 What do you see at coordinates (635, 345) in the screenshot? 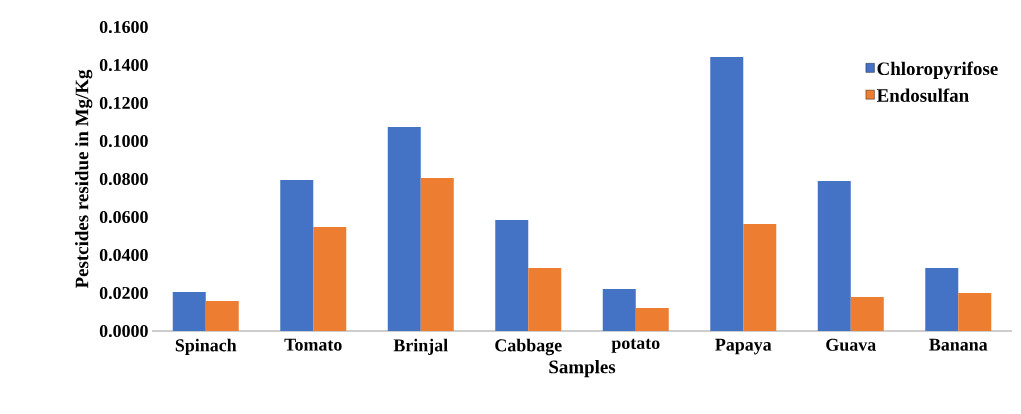
I see `x-tick-label: potato` at bounding box center [635, 345].